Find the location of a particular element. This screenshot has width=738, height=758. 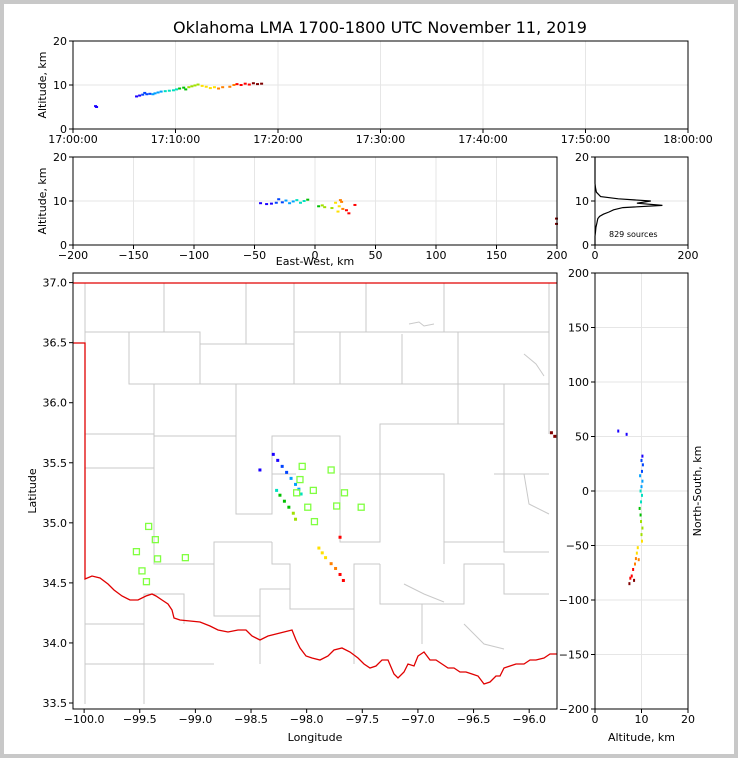

time-height-xtick-label: 18:00:00 is located at coordinates (687, 139).